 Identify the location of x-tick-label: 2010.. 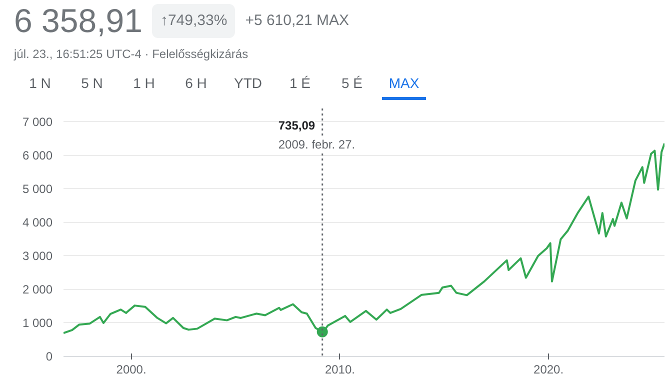
(339, 369).